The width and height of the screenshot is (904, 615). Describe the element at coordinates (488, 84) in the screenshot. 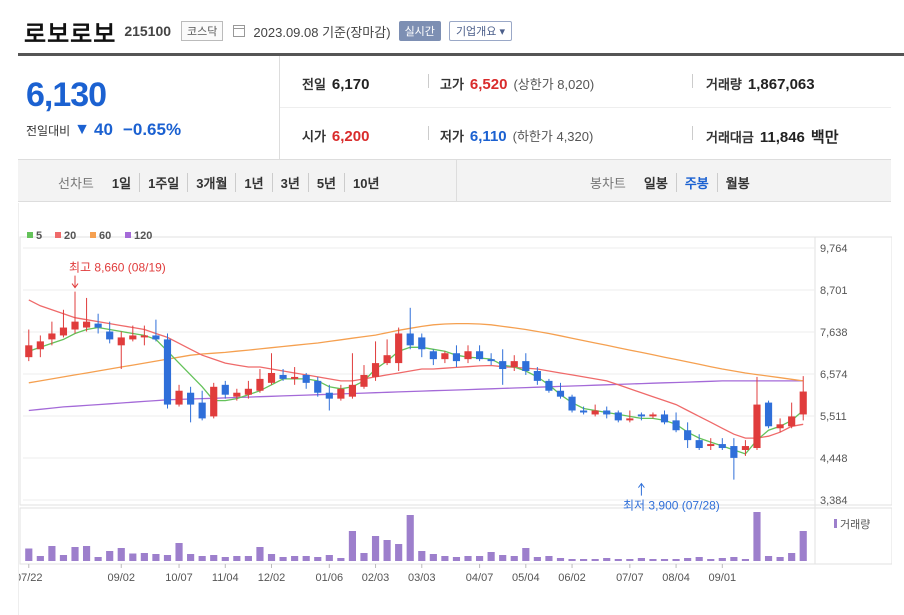

I see `high-value: 6,520` at that location.